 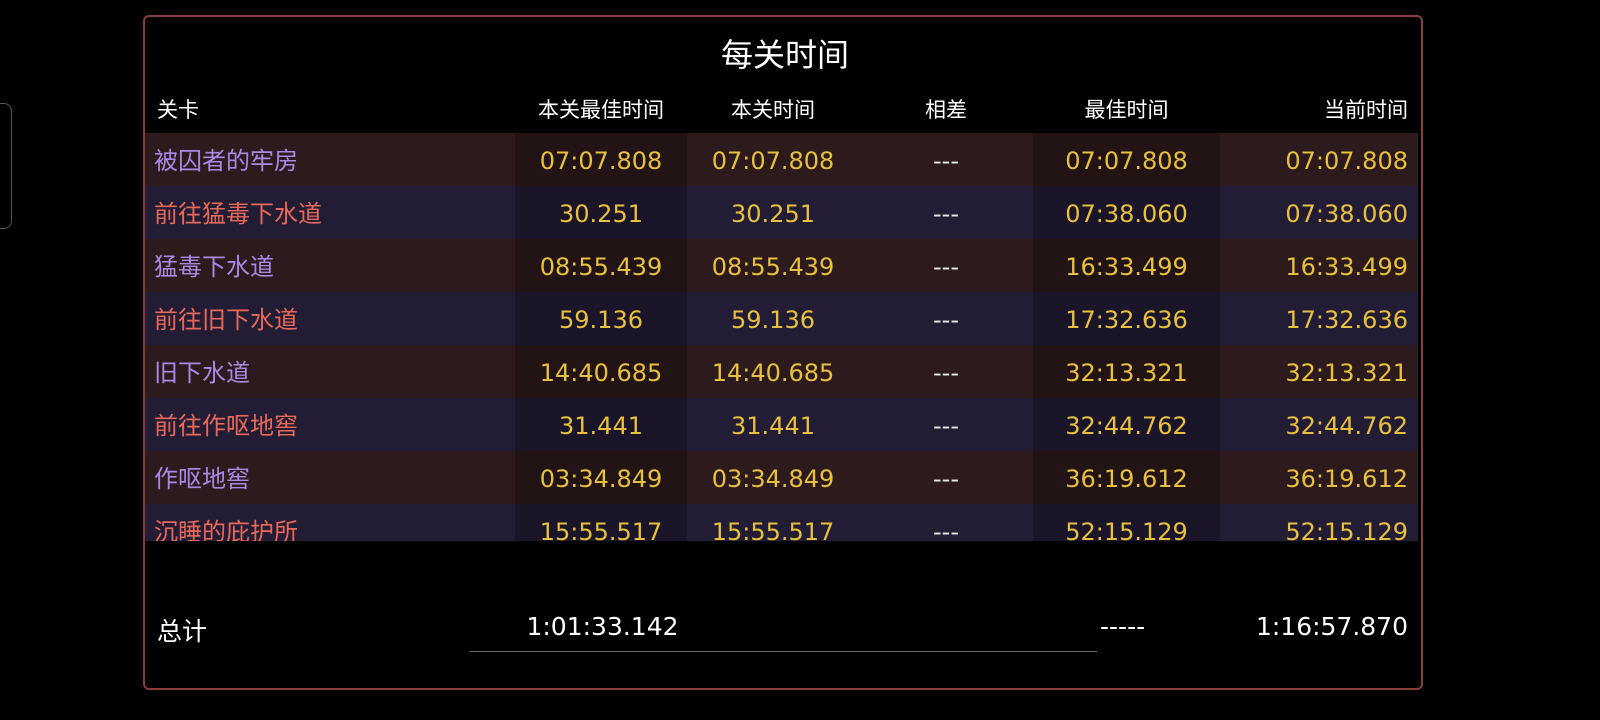 What do you see at coordinates (226, 426) in the screenshot?
I see `level-name: 前往作呕地窖` at bounding box center [226, 426].